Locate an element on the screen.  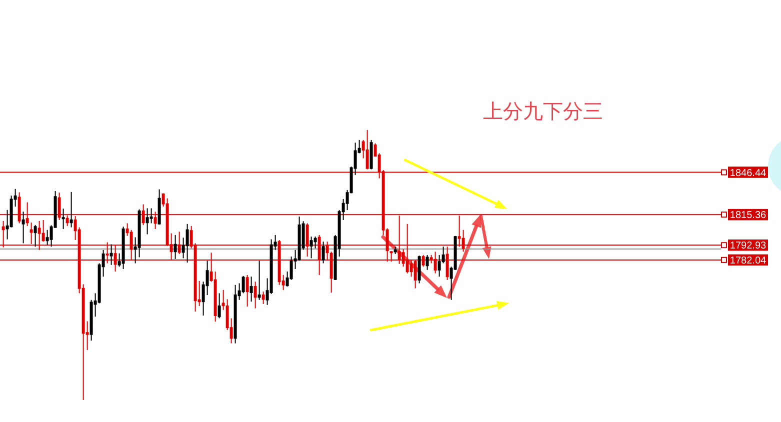
ref-line-label: 1782.04 is located at coordinates (748, 260).